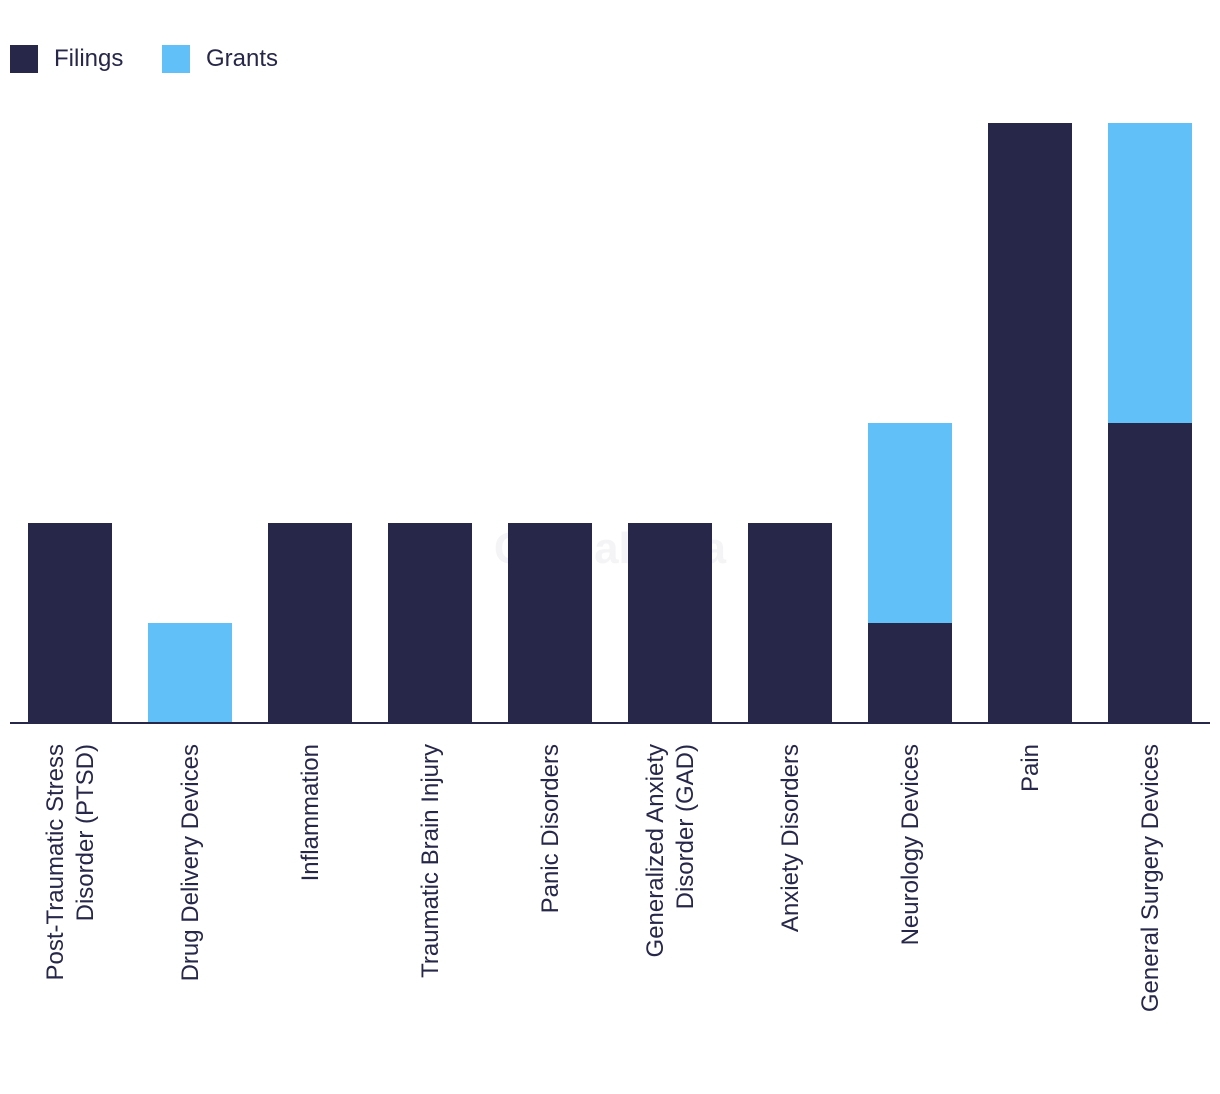  Describe the element at coordinates (430, 623) in the screenshot. I see `bar-filings-traumatic-brain-injury` at that location.